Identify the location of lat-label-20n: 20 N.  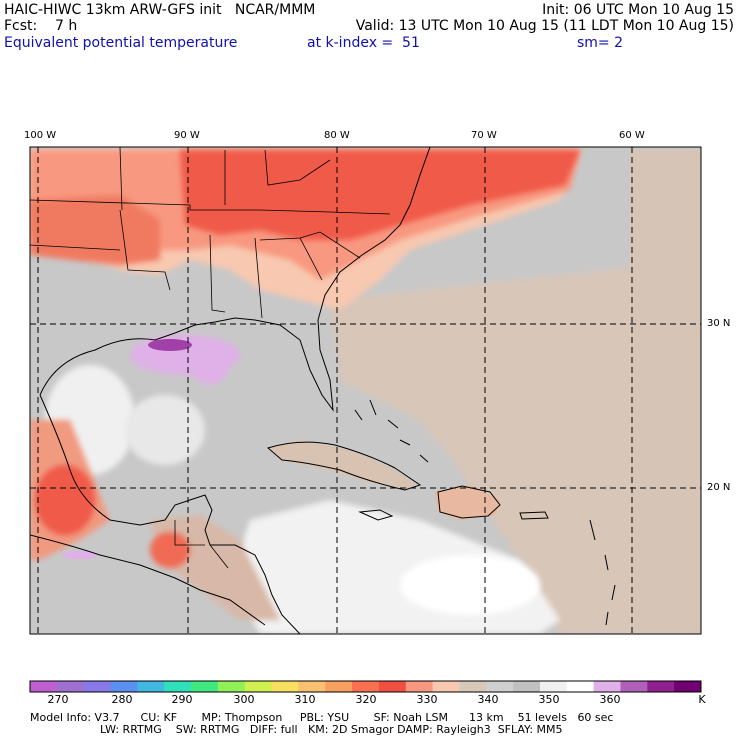
(719, 487).